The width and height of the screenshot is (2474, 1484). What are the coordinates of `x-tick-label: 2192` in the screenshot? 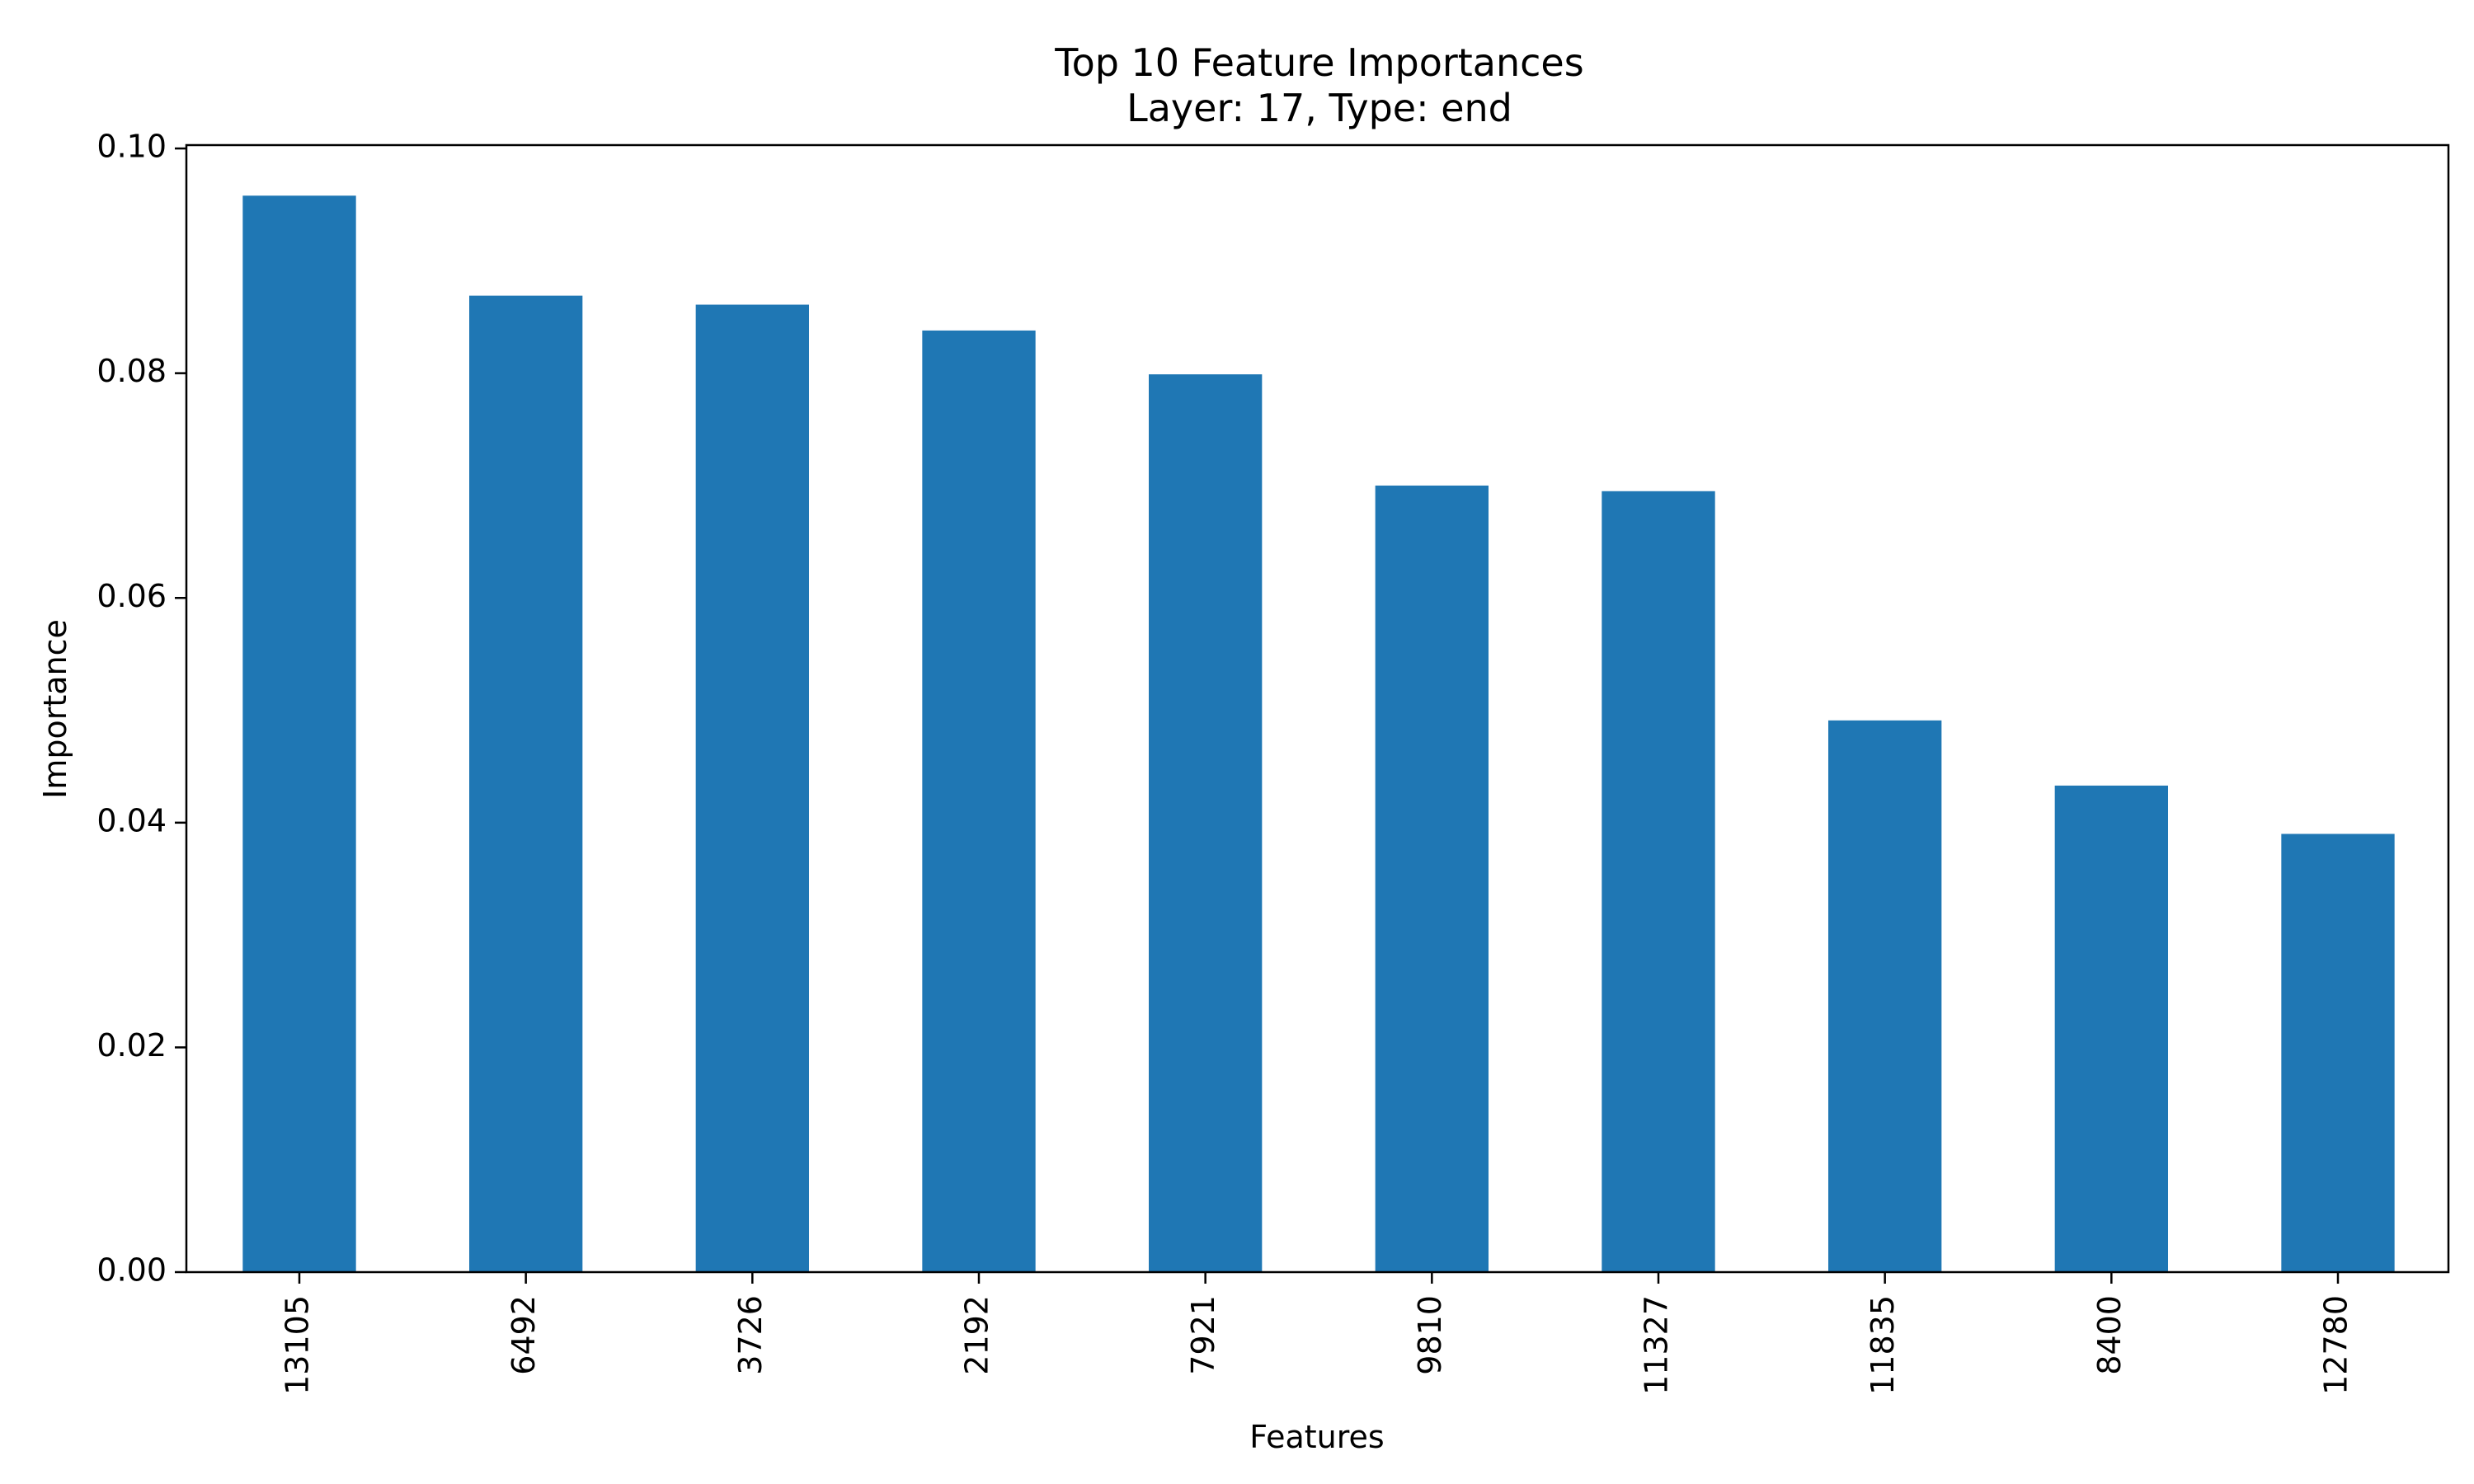 It's located at (977, 1335).